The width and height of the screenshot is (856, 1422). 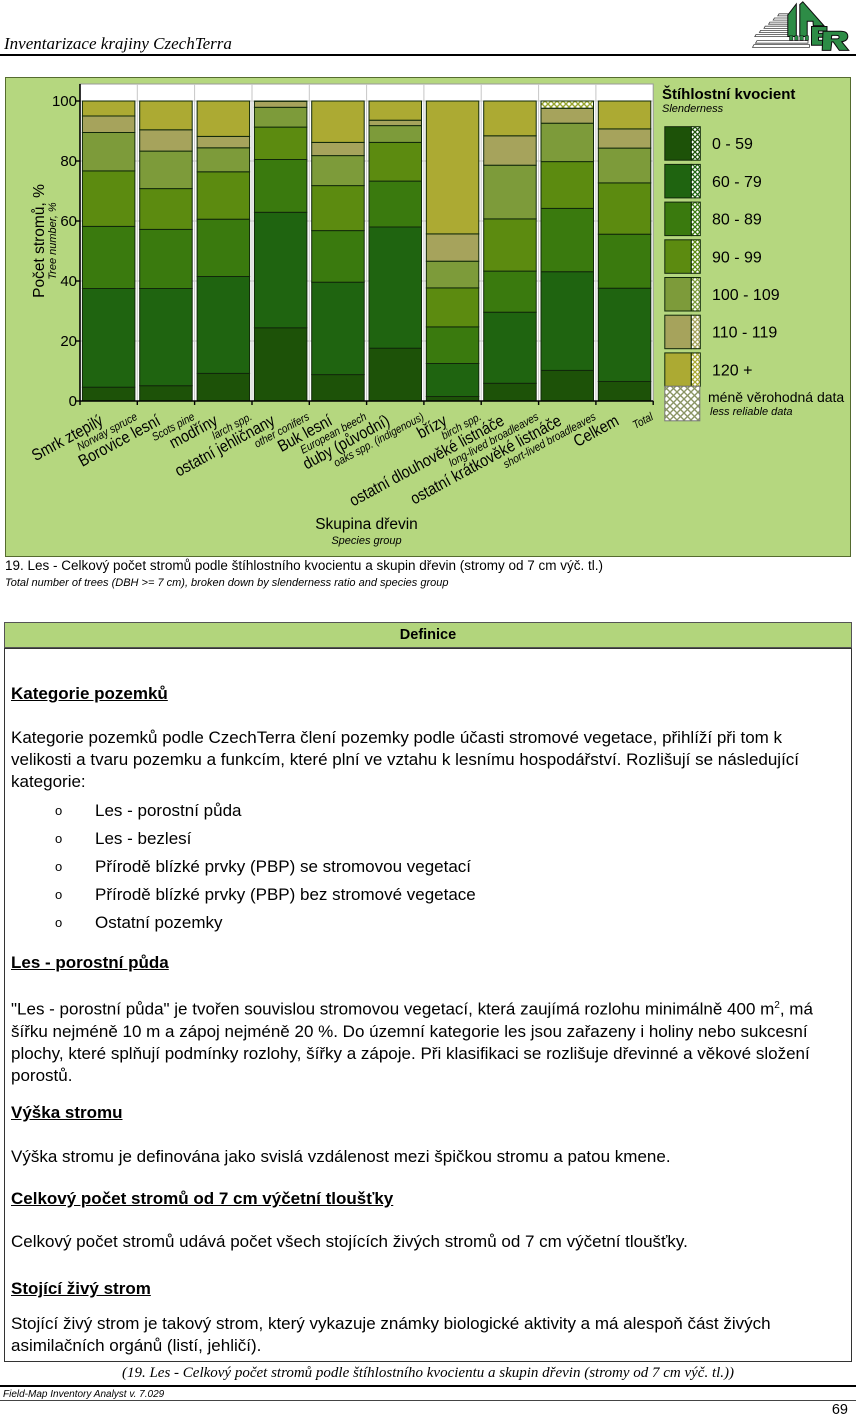 What do you see at coordinates (68, 281) in the screenshot?
I see `svg-text: 40` at bounding box center [68, 281].